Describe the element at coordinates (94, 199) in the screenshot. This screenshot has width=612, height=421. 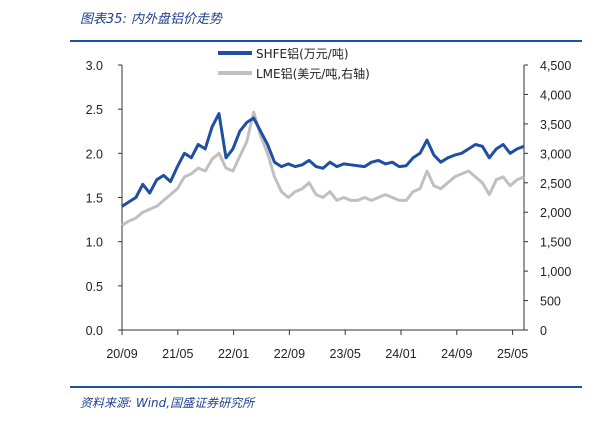
I see `left-tick-label: 1.5` at that location.